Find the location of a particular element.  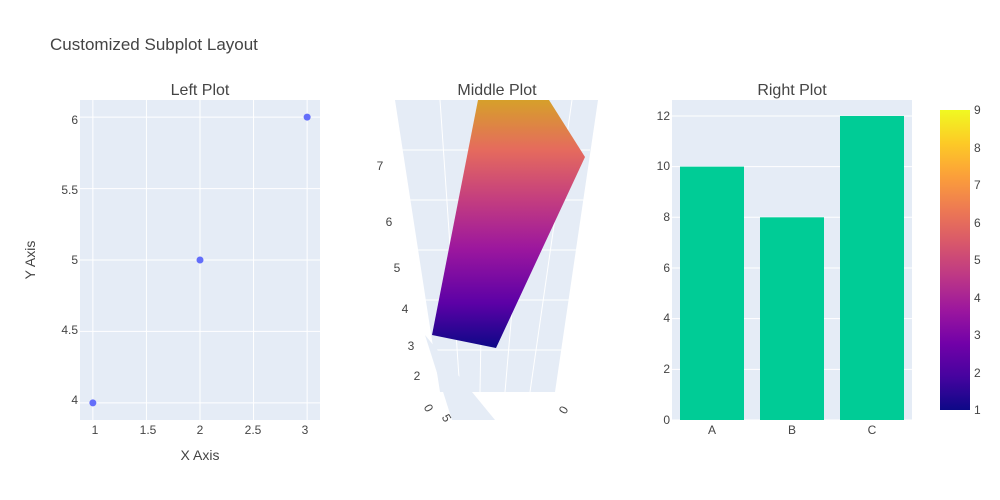

left-y-tick: 5 is located at coordinates (74, 260).